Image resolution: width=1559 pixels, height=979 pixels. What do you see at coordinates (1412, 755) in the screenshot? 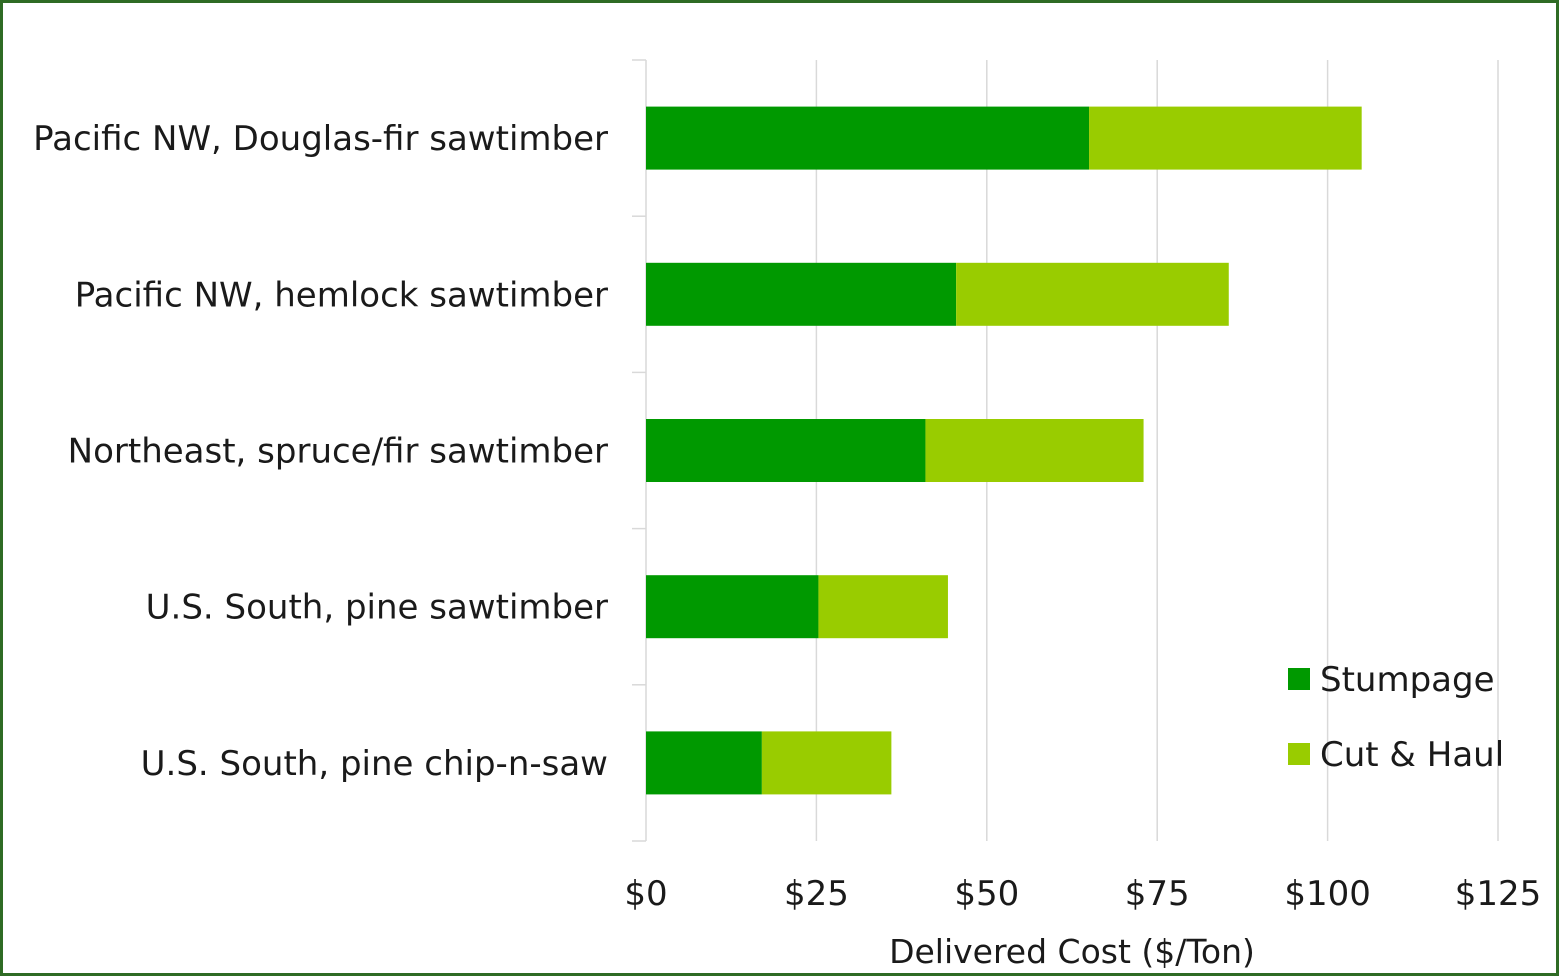
I see `legend-label-1: Cut & Haul` at bounding box center [1412, 755].